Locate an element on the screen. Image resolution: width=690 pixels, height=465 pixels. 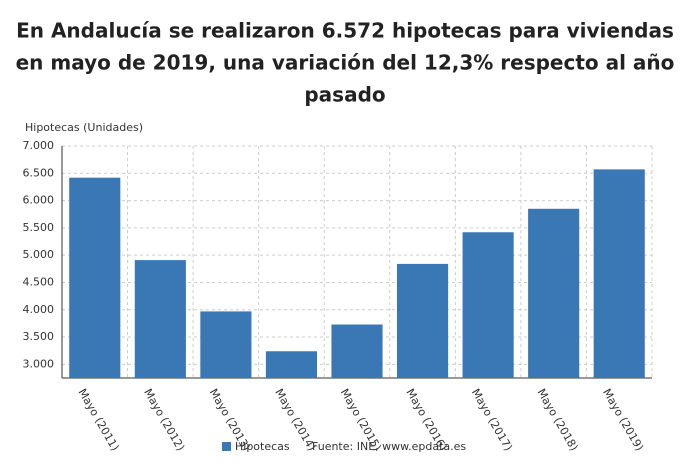
legend-swatch is located at coordinates (226, 446).